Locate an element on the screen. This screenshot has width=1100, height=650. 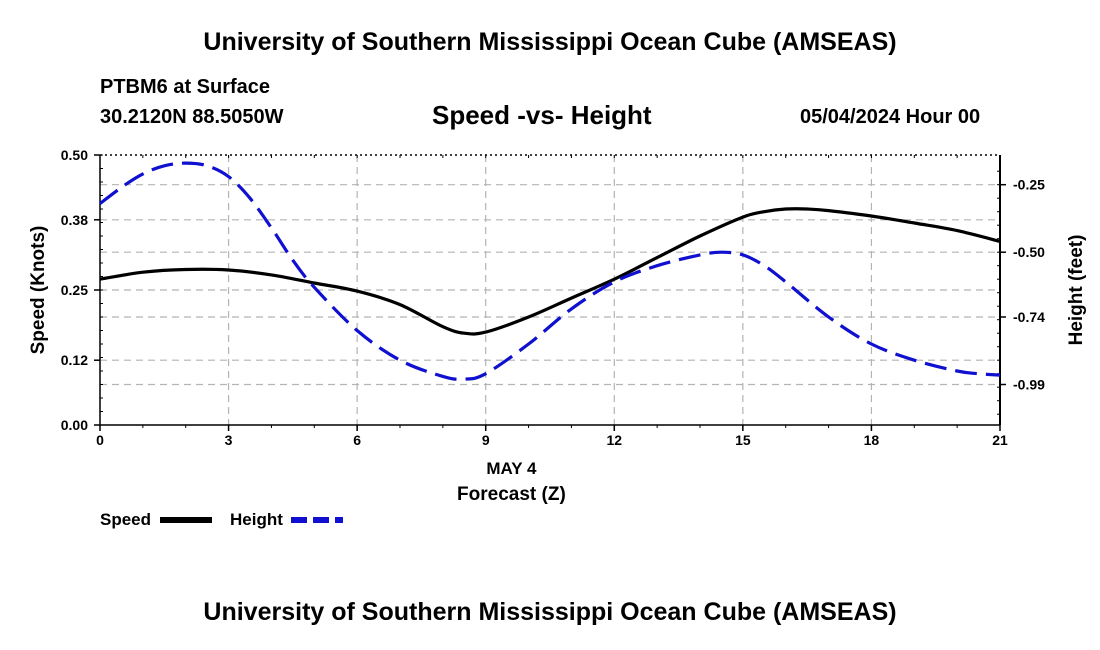
x-axis-date-label: MAY 4 is located at coordinates (511, 468).